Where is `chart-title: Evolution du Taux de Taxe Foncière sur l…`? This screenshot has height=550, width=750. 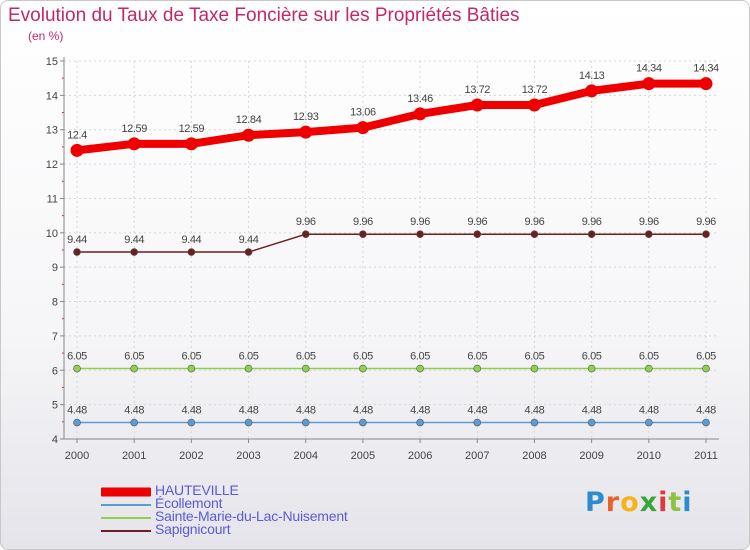 chart-title: Evolution du Taux de Taxe Foncière sur l… is located at coordinates (264, 15).